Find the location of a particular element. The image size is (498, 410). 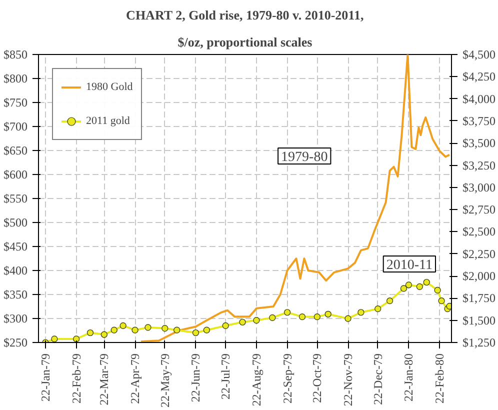

y-tick-label: $600 is located at coordinates (16, 175).